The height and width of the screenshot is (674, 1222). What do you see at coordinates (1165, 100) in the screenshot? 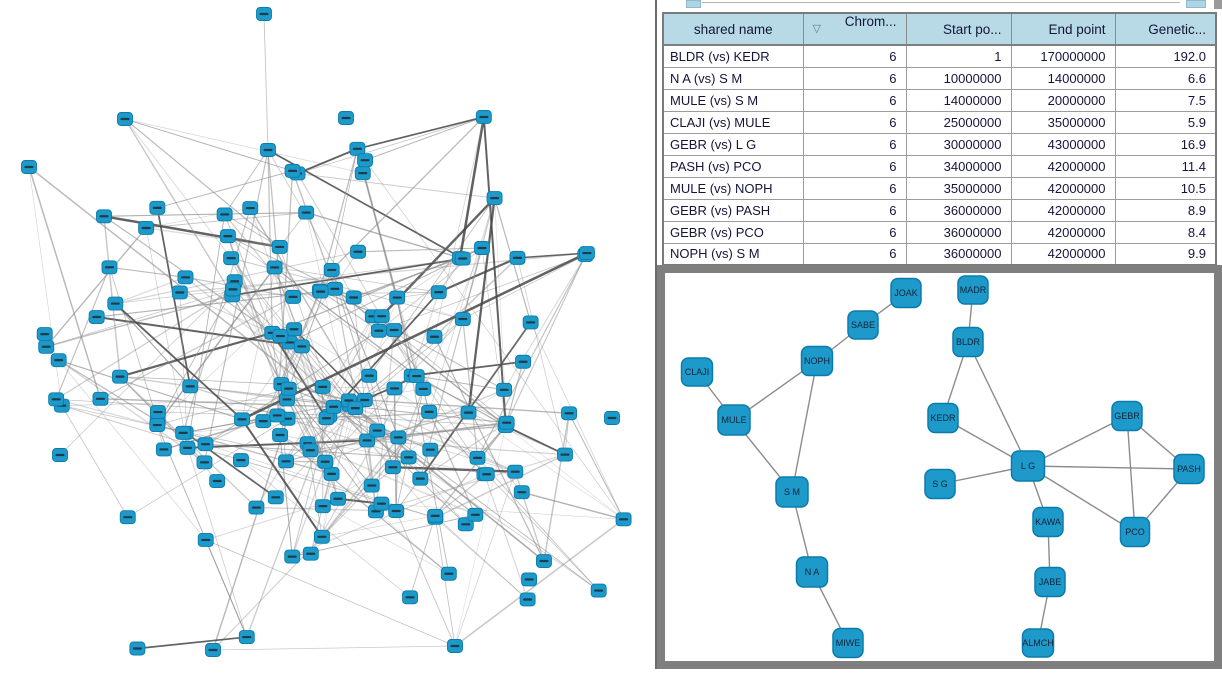
I see `table-cell: 7.5` at bounding box center [1165, 100].